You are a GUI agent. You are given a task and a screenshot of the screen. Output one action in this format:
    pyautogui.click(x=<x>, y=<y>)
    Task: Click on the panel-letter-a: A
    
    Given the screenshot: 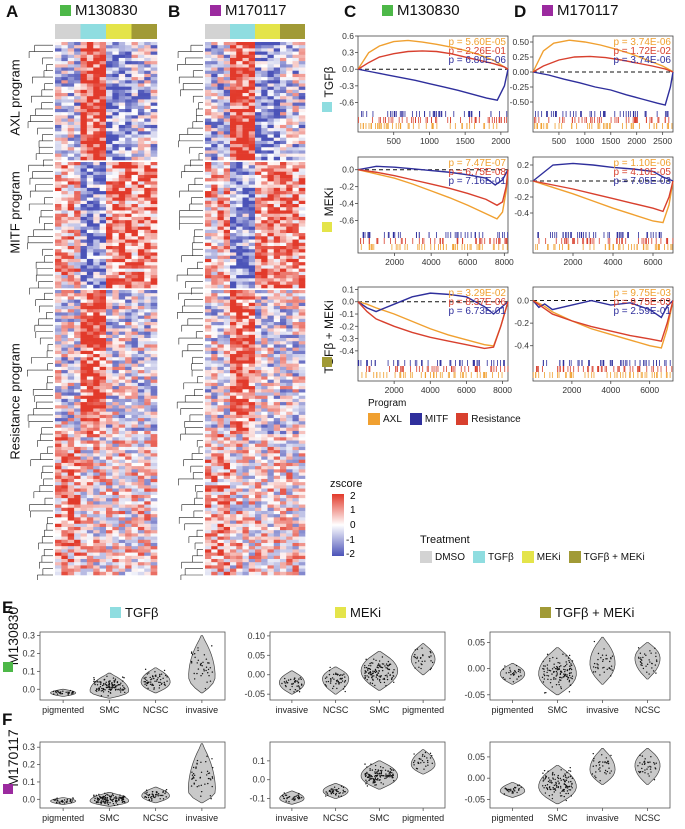 What is the action you would take?
    pyautogui.click(x=12, y=11)
    